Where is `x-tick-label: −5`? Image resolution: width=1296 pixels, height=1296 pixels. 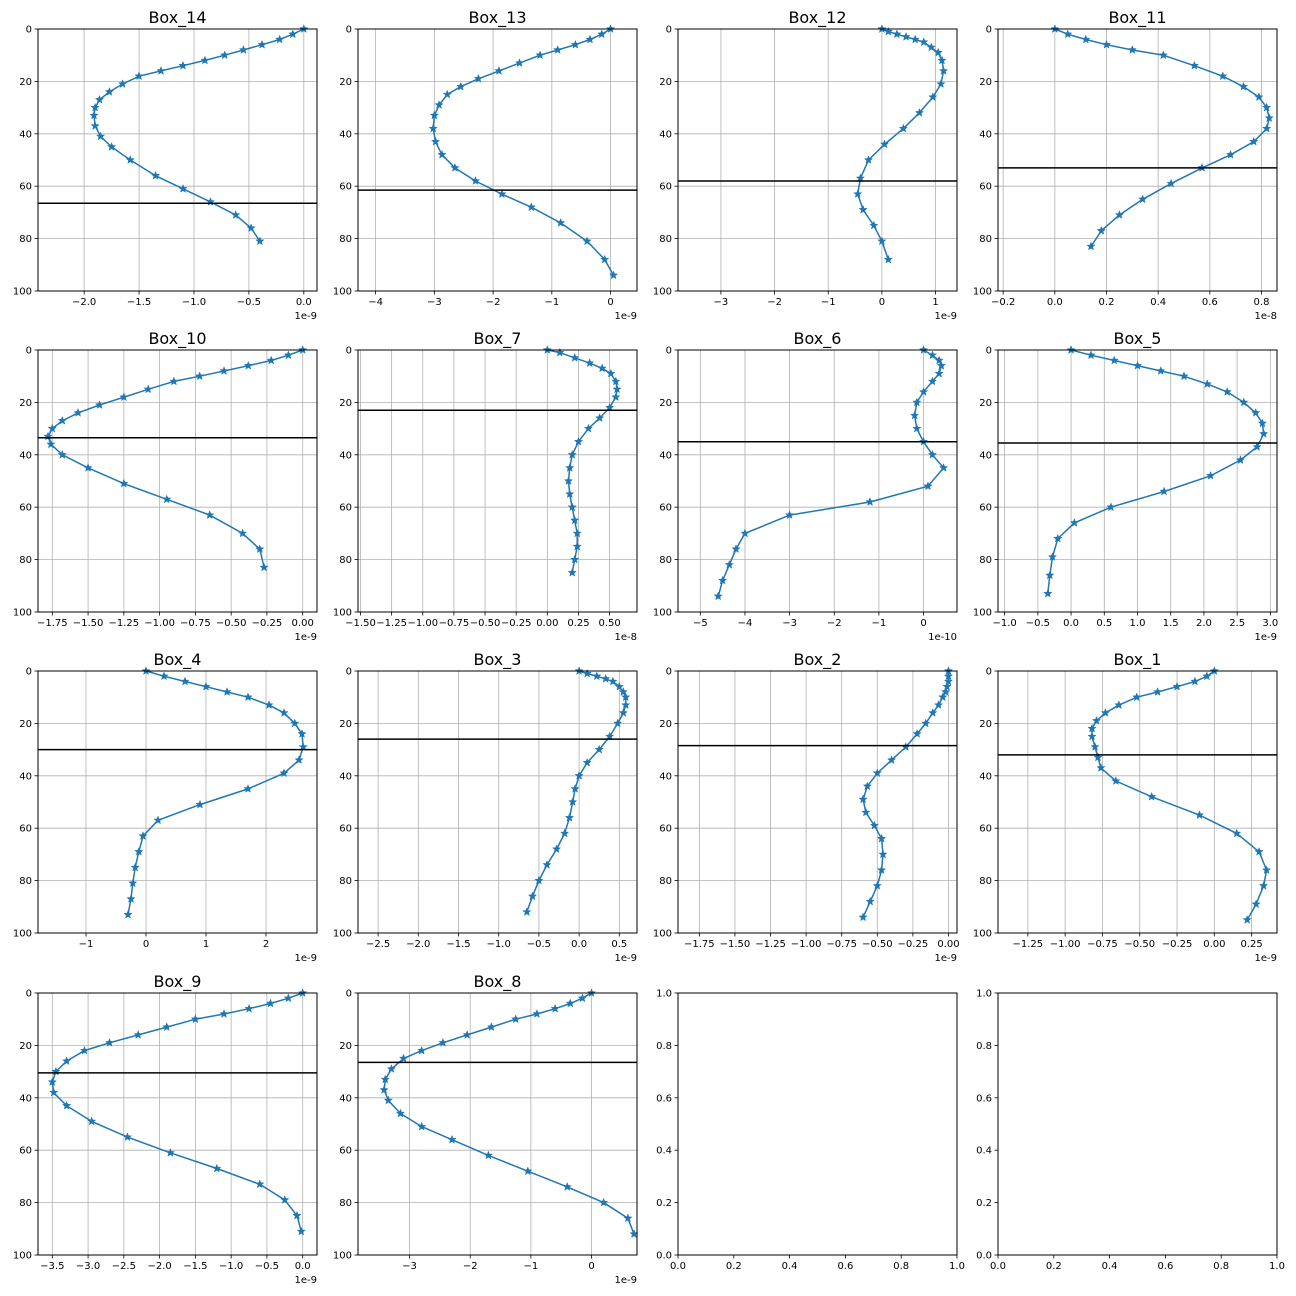
x-tick-label: −5 is located at coordinates (700, 623).